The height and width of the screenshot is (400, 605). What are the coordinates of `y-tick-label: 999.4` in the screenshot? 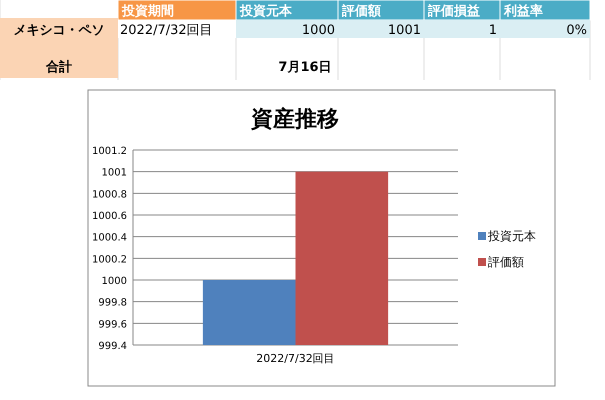 It's located at (112, 346).